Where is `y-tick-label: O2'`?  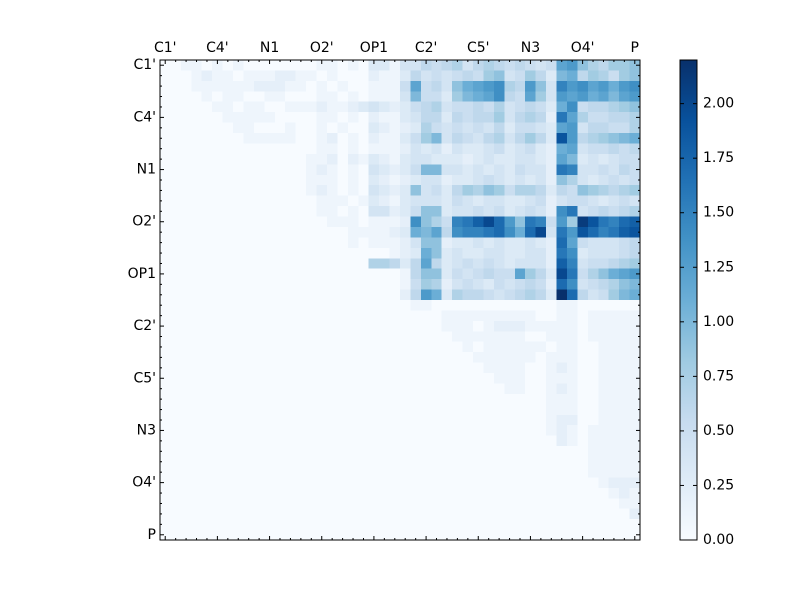 y-tick-label: O2' is located at coordinates (144, 222).